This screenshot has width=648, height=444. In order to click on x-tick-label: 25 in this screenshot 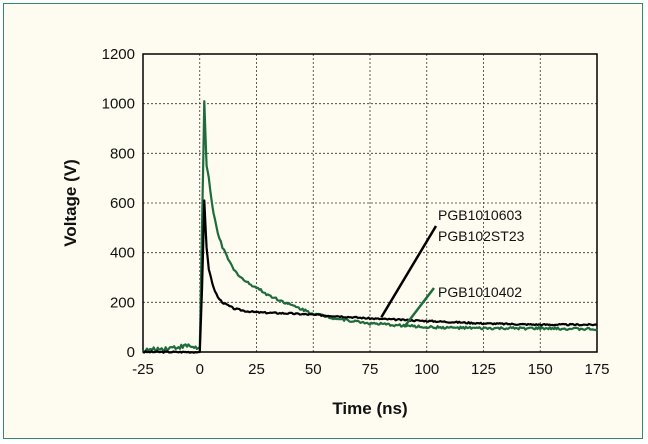, I will do `click(256, 369)`.